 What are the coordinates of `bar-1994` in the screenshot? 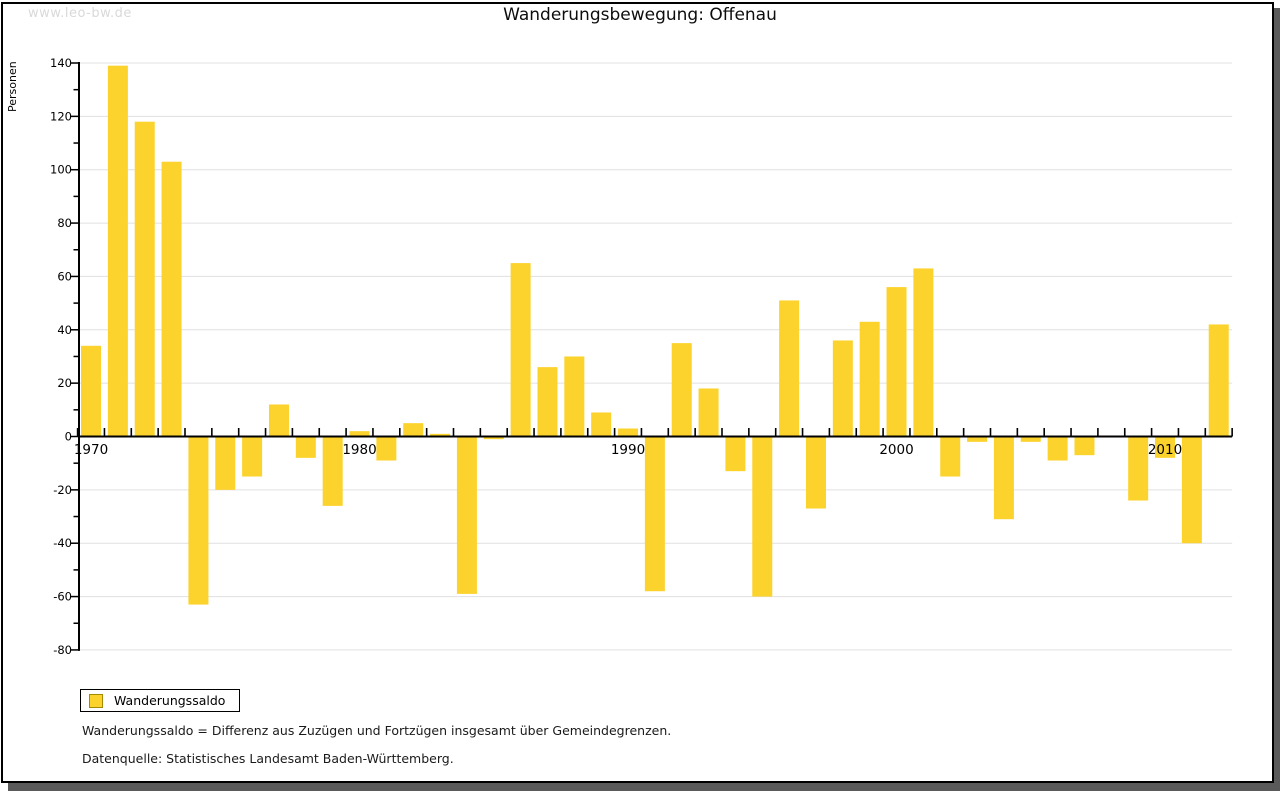 It's located at (735, 454).